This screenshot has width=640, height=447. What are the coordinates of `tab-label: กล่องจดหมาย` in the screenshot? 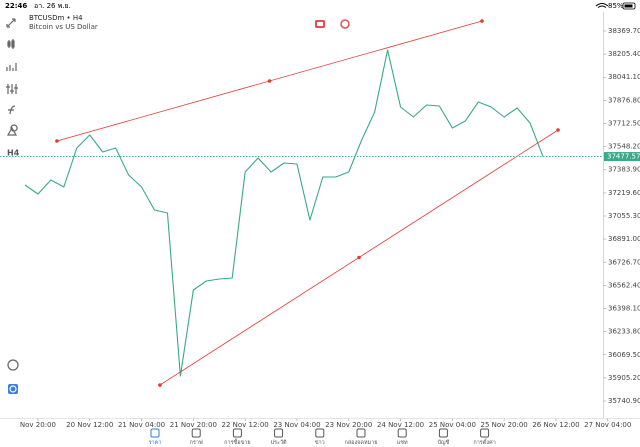 It's located at (360, 443).